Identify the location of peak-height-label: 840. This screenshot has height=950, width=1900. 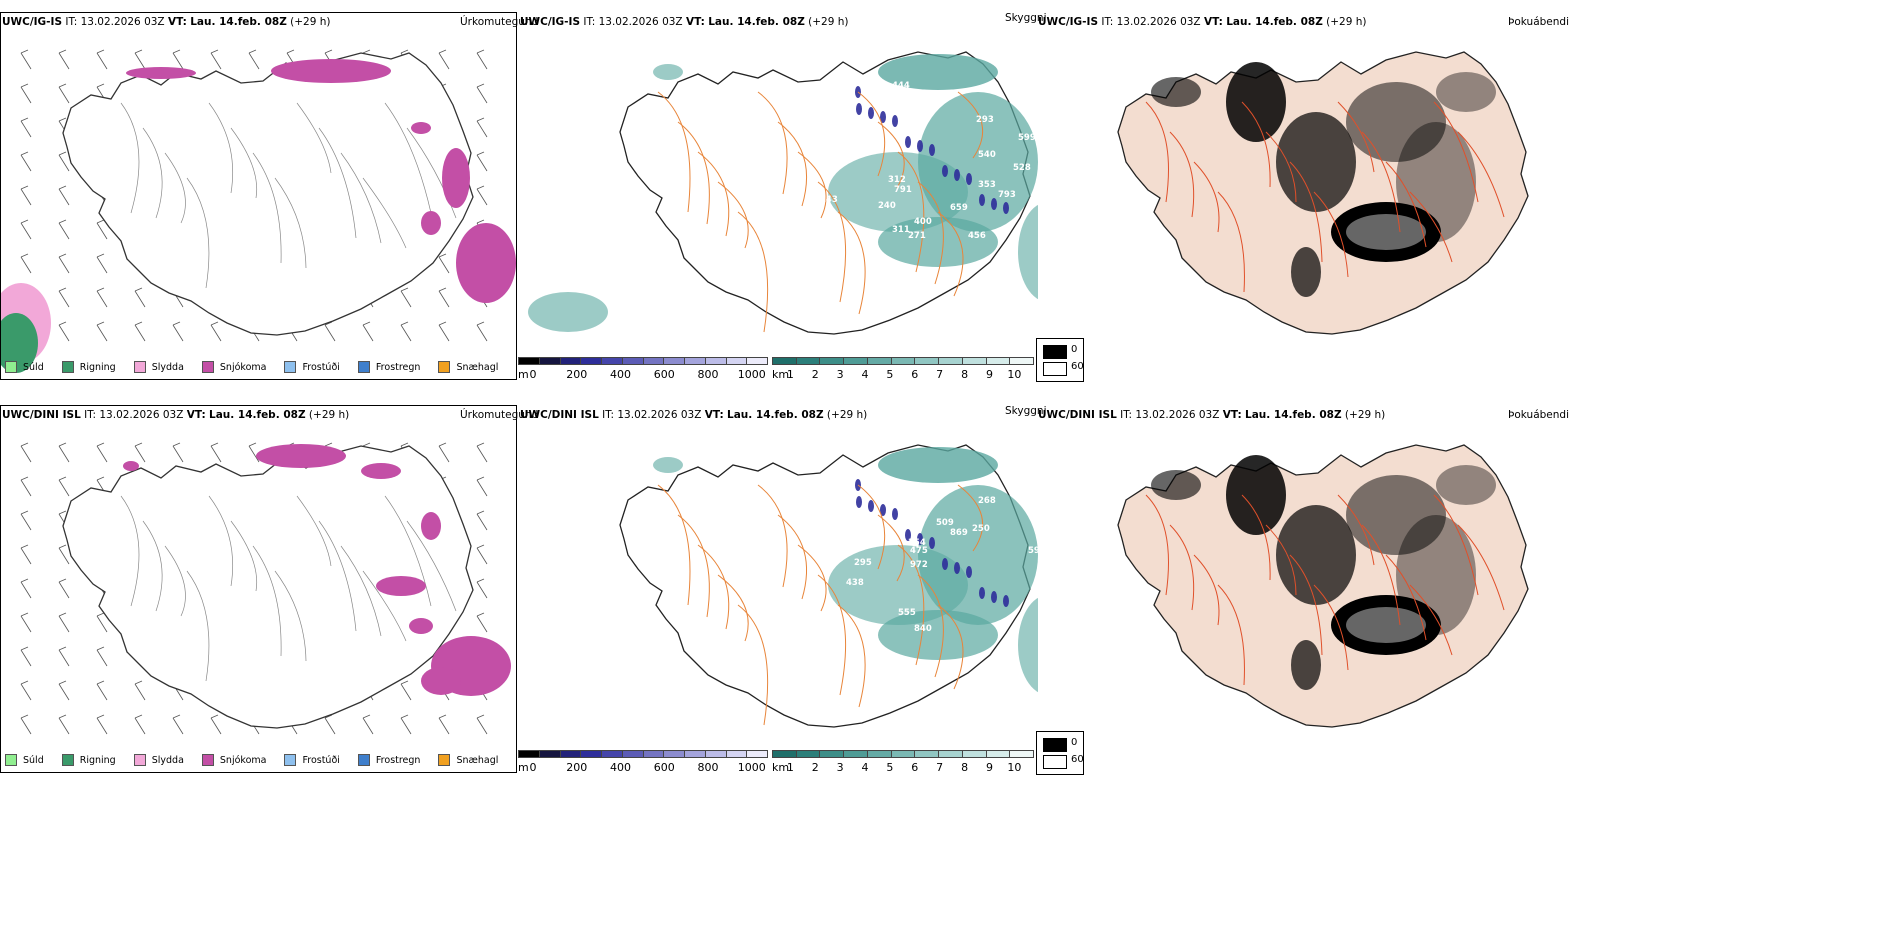
(923, 629).